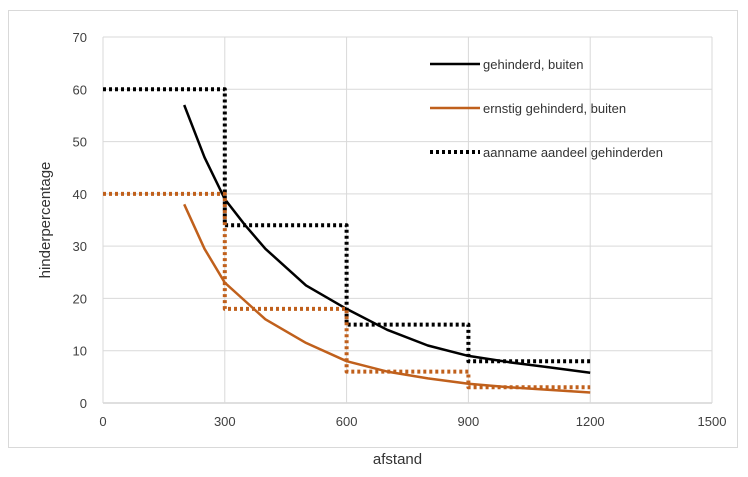 The image size is (748, 477). What do you see at coordinates (80, 220) in the screenshot?
I see `y-tick-labels: 0 10 20 30 40 50 60 70` at bounding box center [80, 220].